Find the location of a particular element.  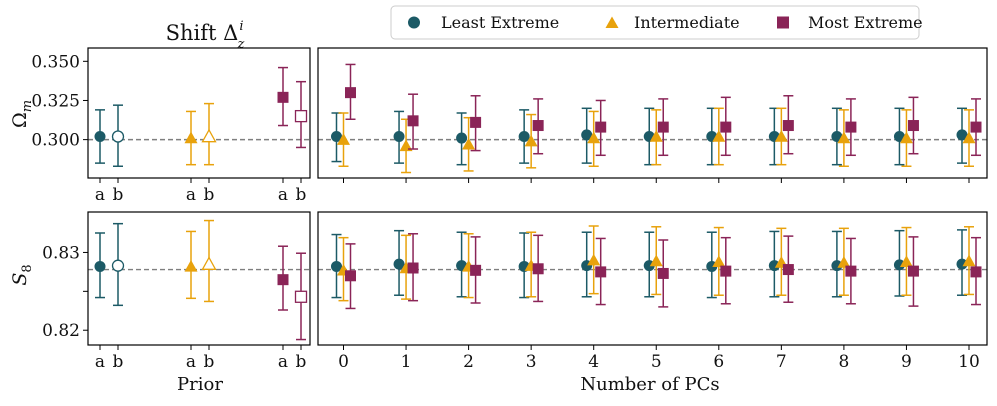

legend-most-marker is located at coordinates (783, 22).